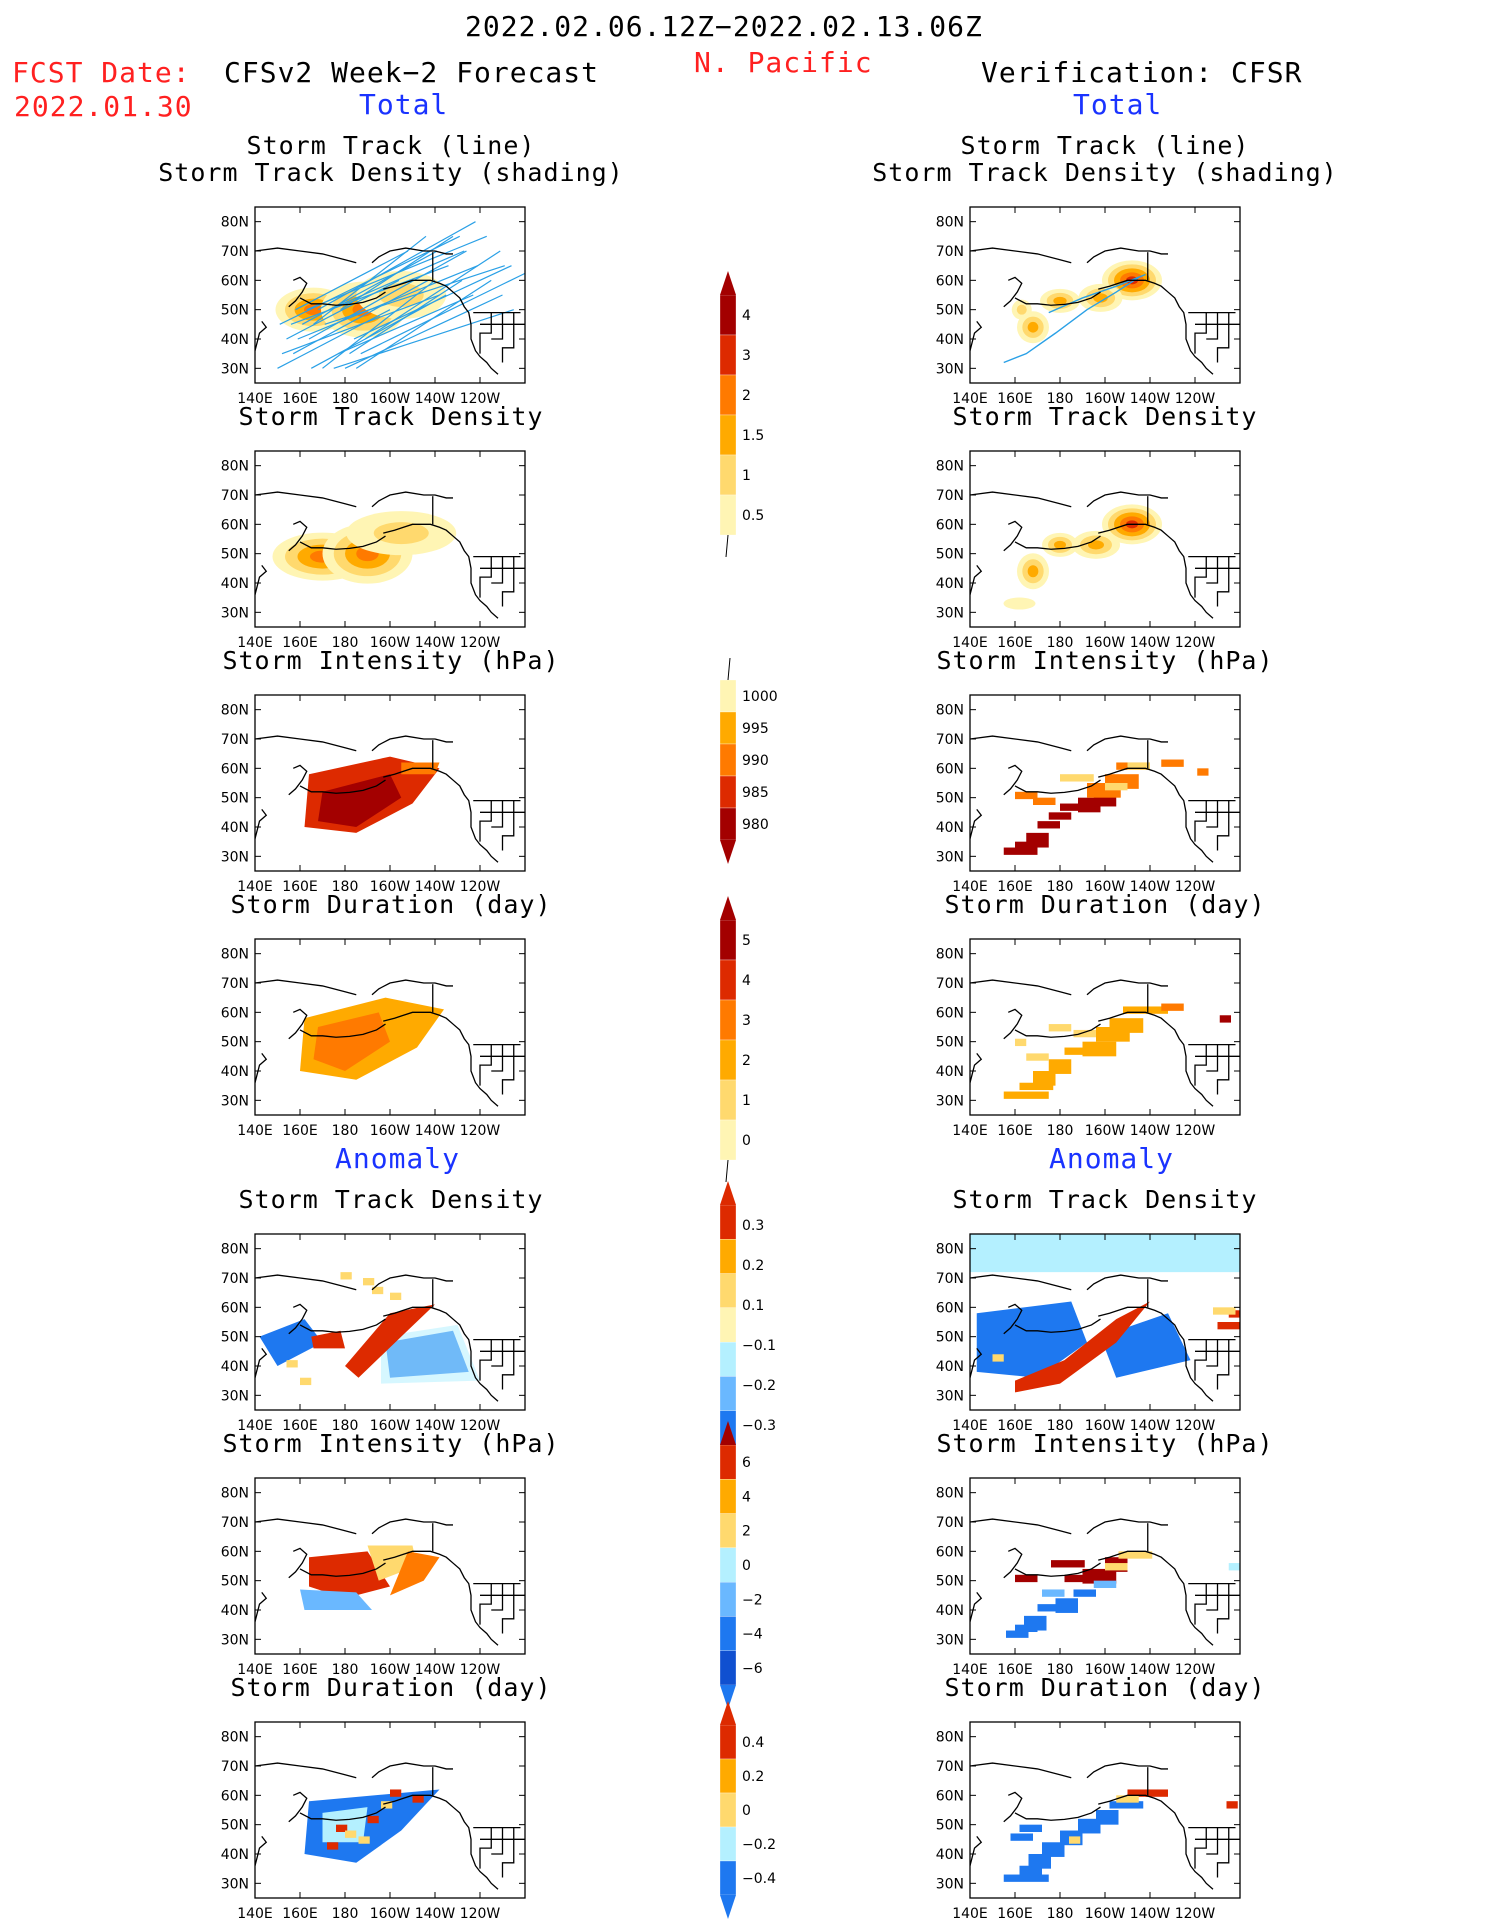 The image size is (1487, 1927). Describe the element at coordinates (404, 104) in the screenshot. I see `forecast-total-label: Total` at that location.